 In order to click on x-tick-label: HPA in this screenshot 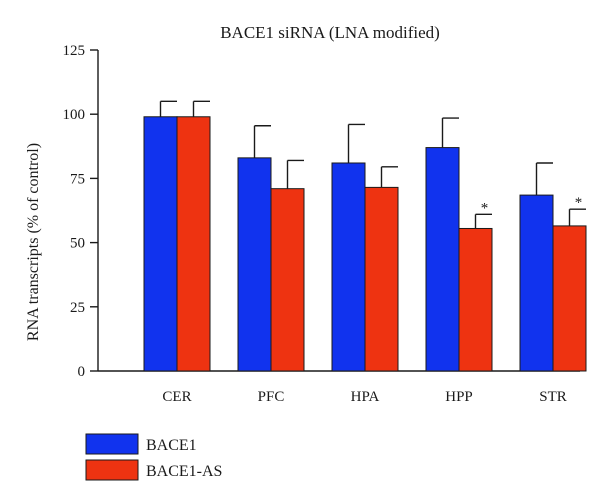, I will do `click(365, 397)`.